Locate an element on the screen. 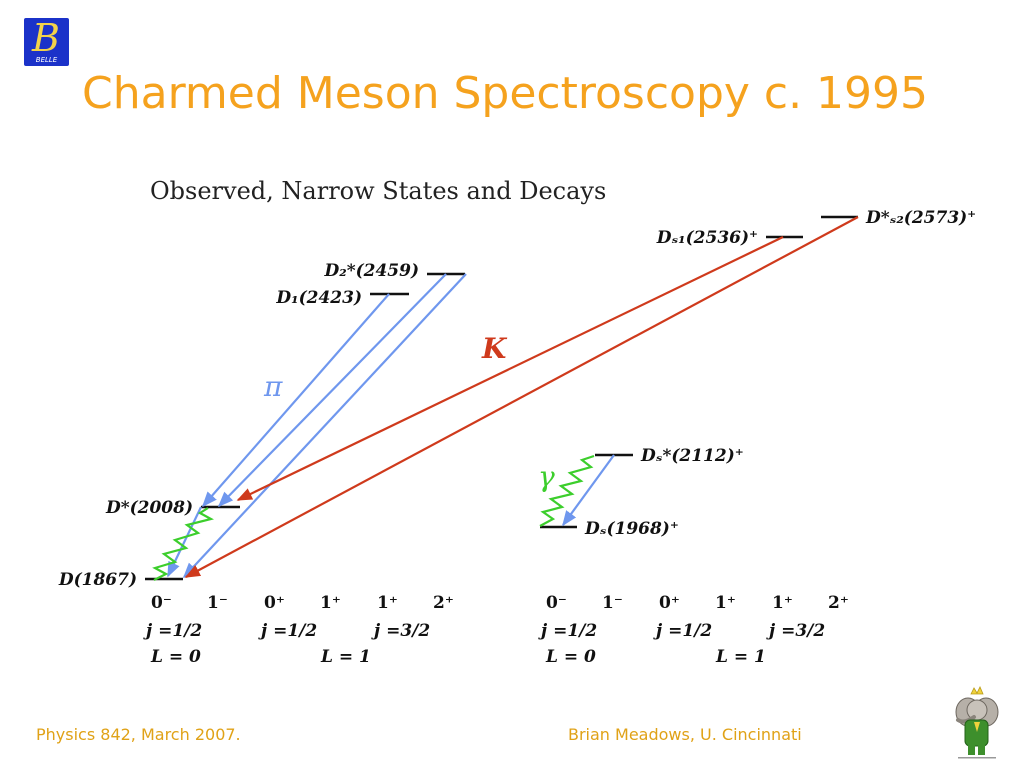 This screenshot has height=768, width=1024. level-d2star2459-label: D₂*(2459) is located at coordinates (371, 271).